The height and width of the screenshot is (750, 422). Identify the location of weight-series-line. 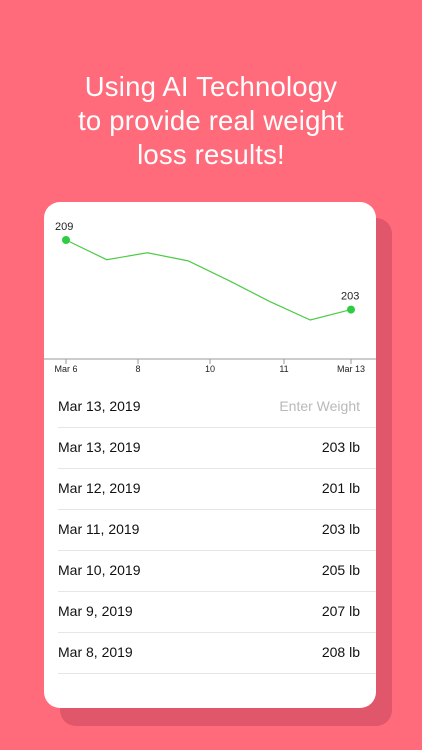
(208, 280).